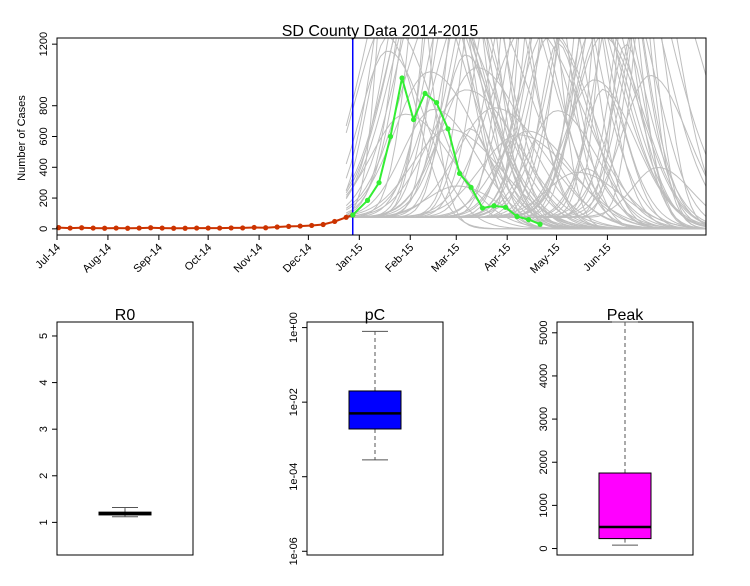 This screenshot has width=750, height=586. I want to click on x-tick-label: Feb-15, so click(399, 258).